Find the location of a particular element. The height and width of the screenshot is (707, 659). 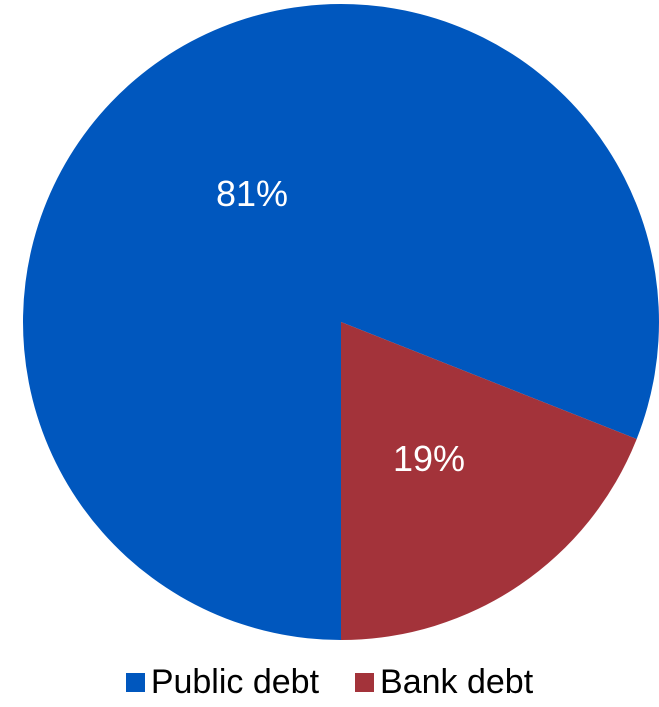

data-label-bank-debt: 19% is located at coordinates (429, 458).